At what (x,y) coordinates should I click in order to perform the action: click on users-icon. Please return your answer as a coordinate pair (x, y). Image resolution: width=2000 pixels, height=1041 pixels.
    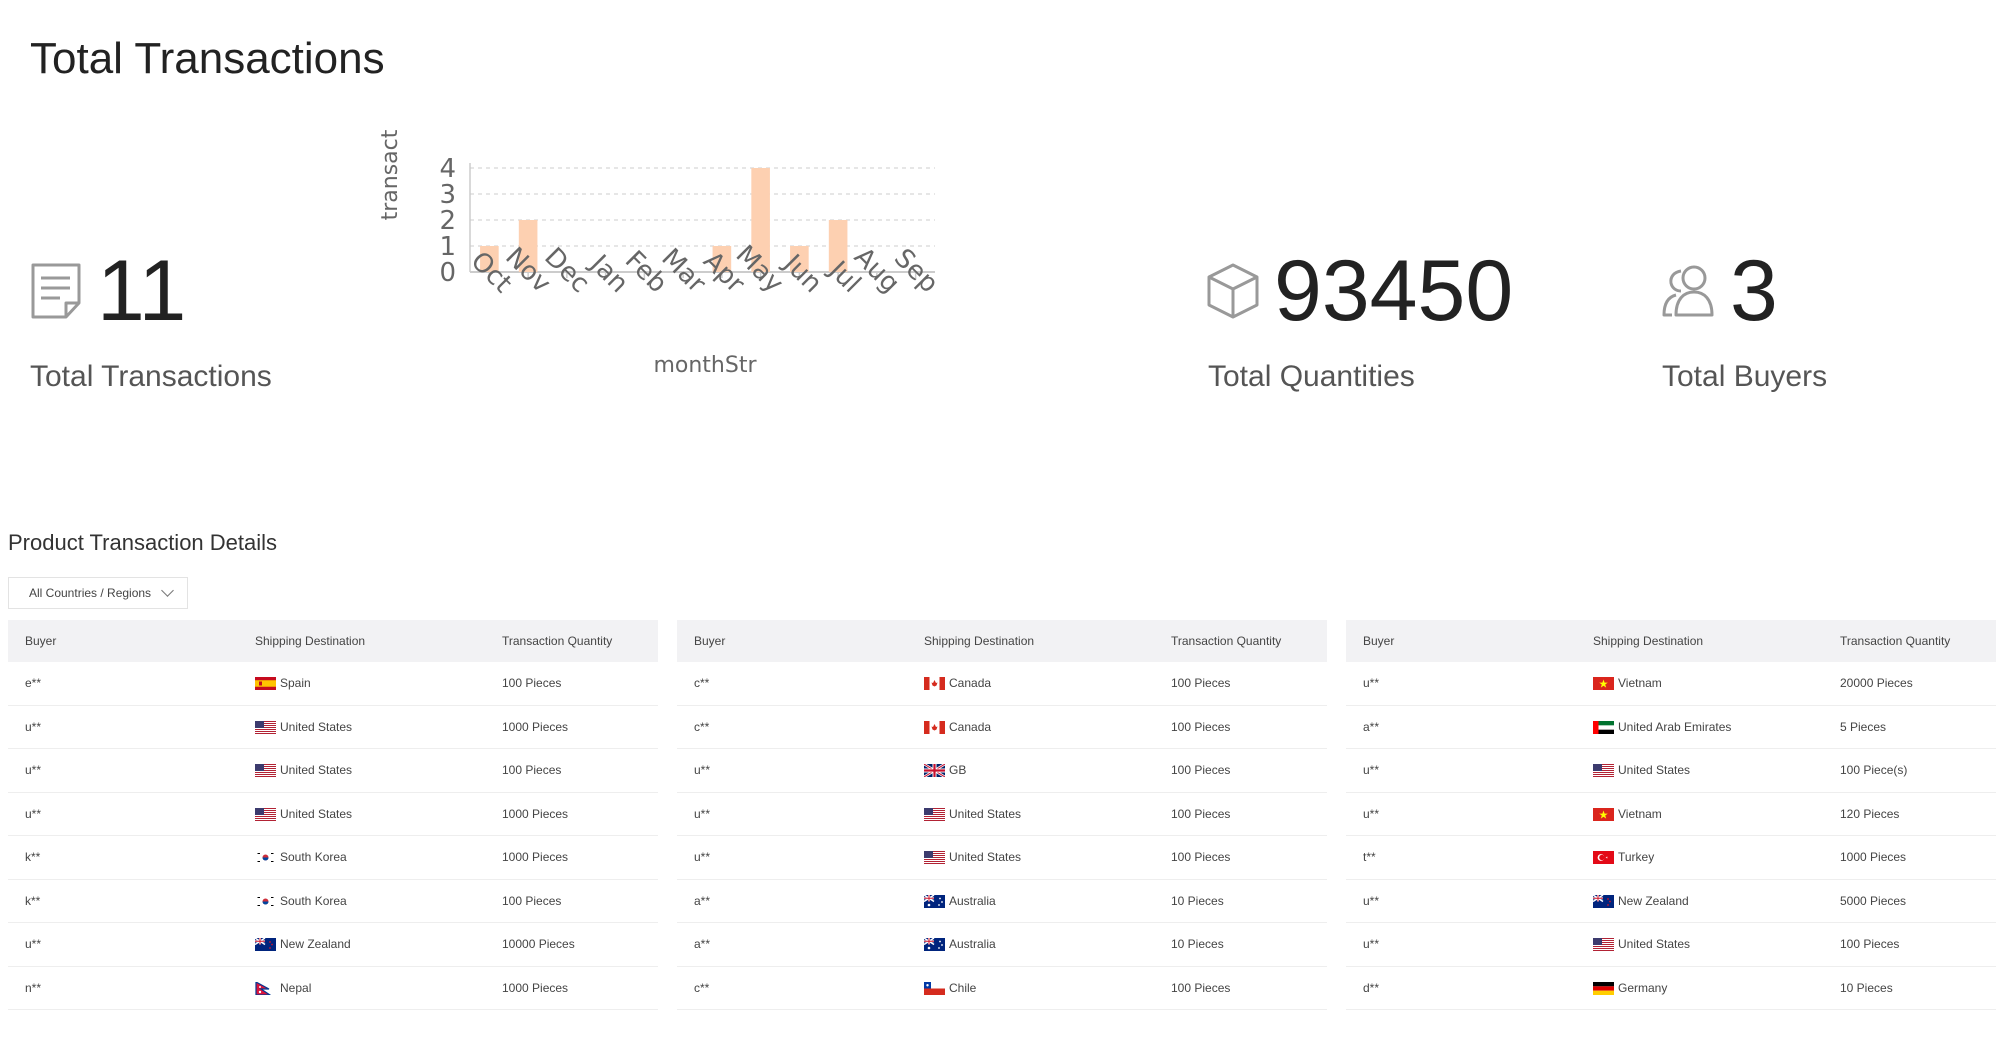
    Looking at the image, I should click on (1688, 291).